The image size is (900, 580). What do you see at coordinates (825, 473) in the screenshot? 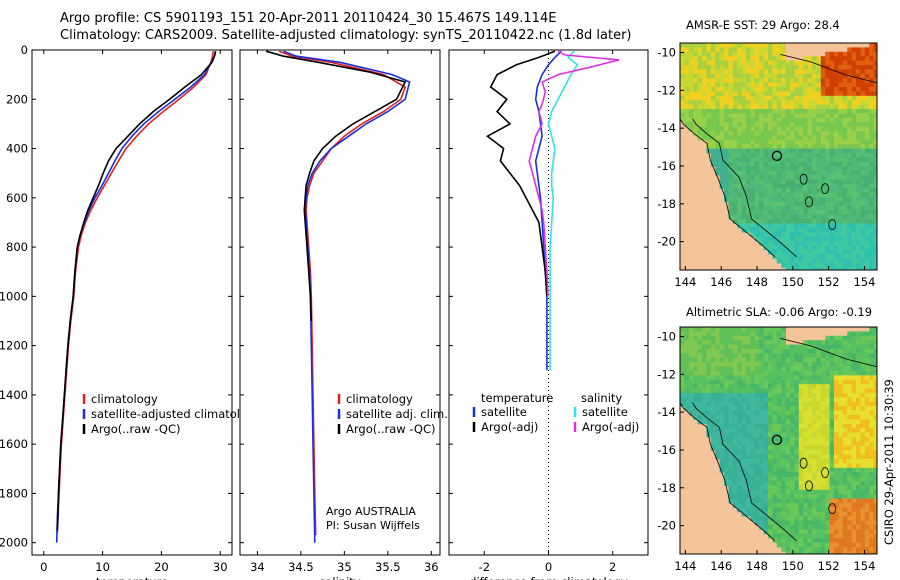
I see `reef-outline` at bounding box center [825, 473].